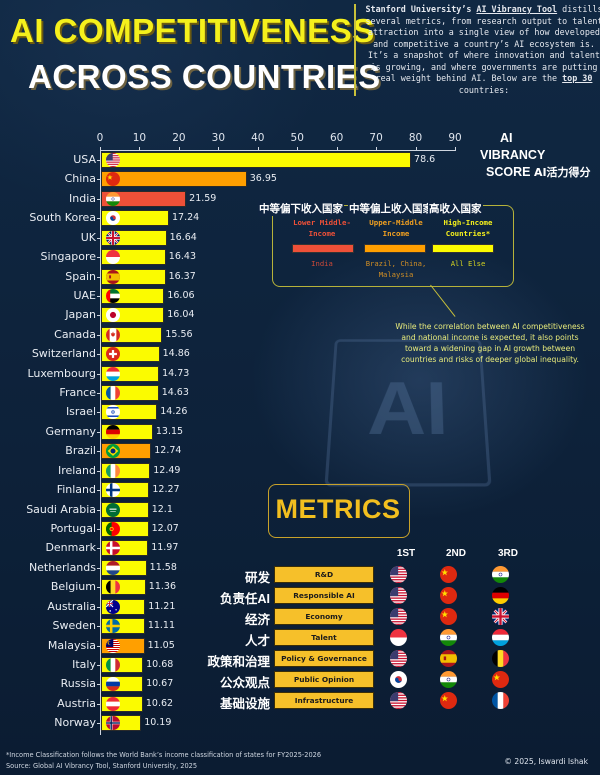  What do you see at coordinates (508, 172) in the screenshot?
I see `axis-title-line-3: SCORE` at bounding box center [508, 172].